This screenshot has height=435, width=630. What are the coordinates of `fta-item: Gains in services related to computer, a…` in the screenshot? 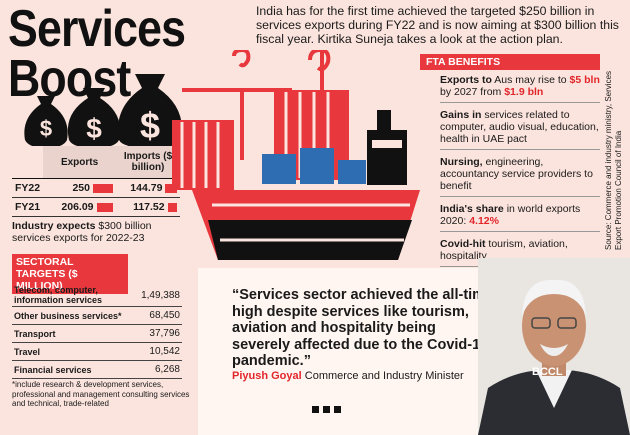 It's located at (520, 129).